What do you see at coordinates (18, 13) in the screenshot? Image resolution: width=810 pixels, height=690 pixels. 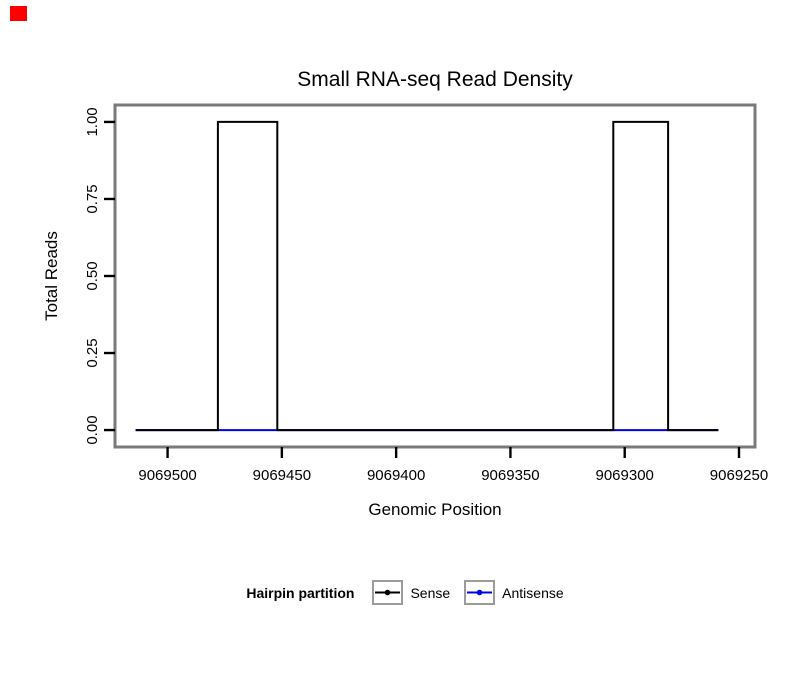 I see `red-marker` at bounding box center [18, 13].